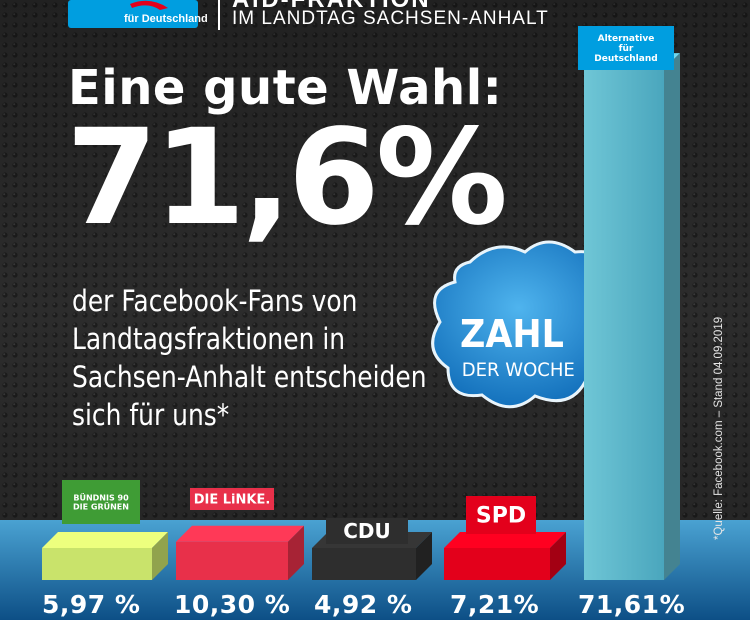 The width and height of the screenshot is (750, 620). I want to click on cdu-logo-text: CDU, so click(367, 531).